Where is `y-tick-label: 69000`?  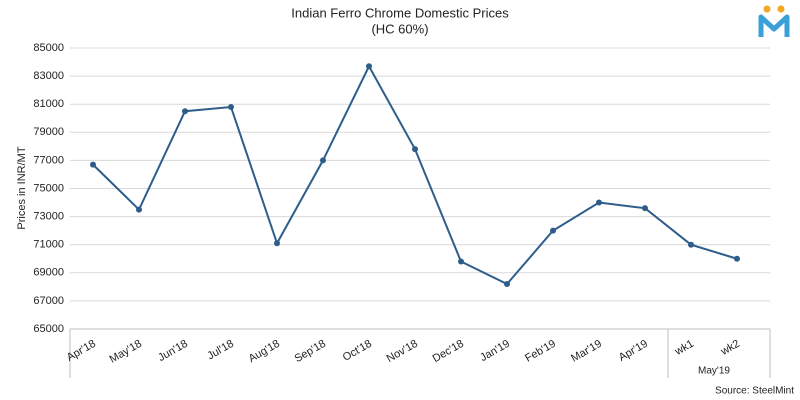 y-tick-label: 69000 is located at coordinates (48, 273).